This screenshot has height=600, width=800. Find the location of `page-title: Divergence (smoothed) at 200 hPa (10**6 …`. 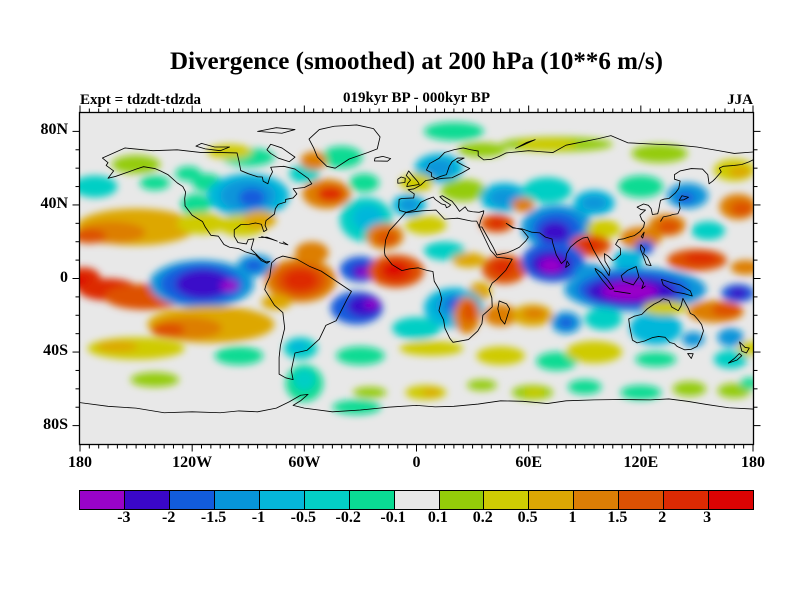

page-title: Divergence (smoothed) at 200 hPa (10**6 … is located at coordinates (416, 61).